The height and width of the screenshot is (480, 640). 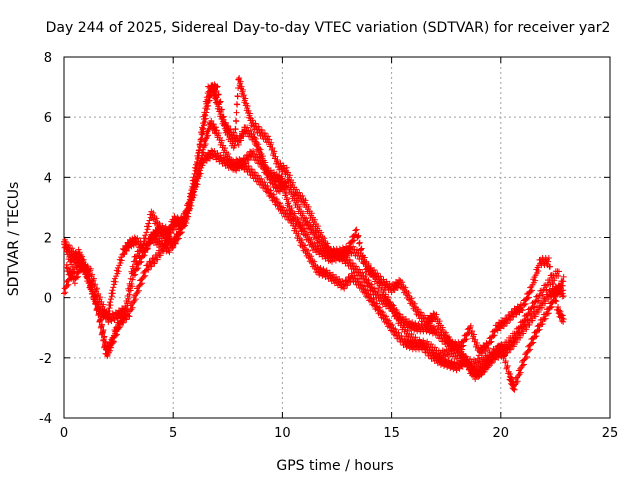 I want to click on y-tick-label: 6, so click(x=48, y=118).